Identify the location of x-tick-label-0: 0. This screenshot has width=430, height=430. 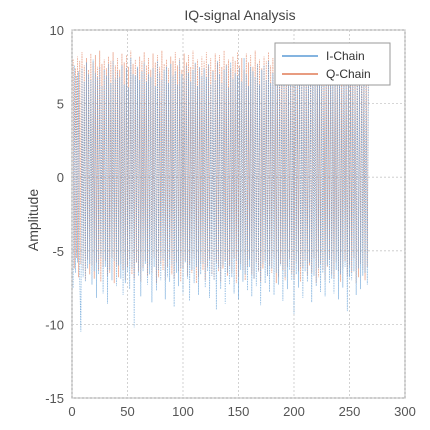
(71, 411).